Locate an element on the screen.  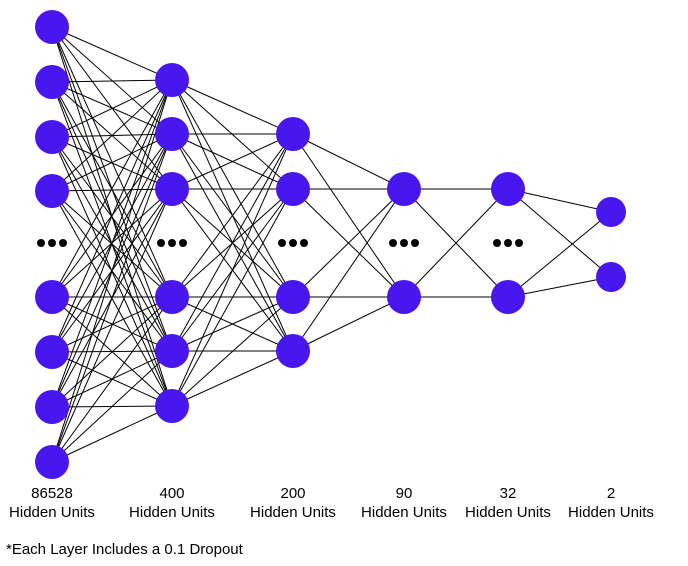
layer-units: 2 is located at coordinates (611, 493).